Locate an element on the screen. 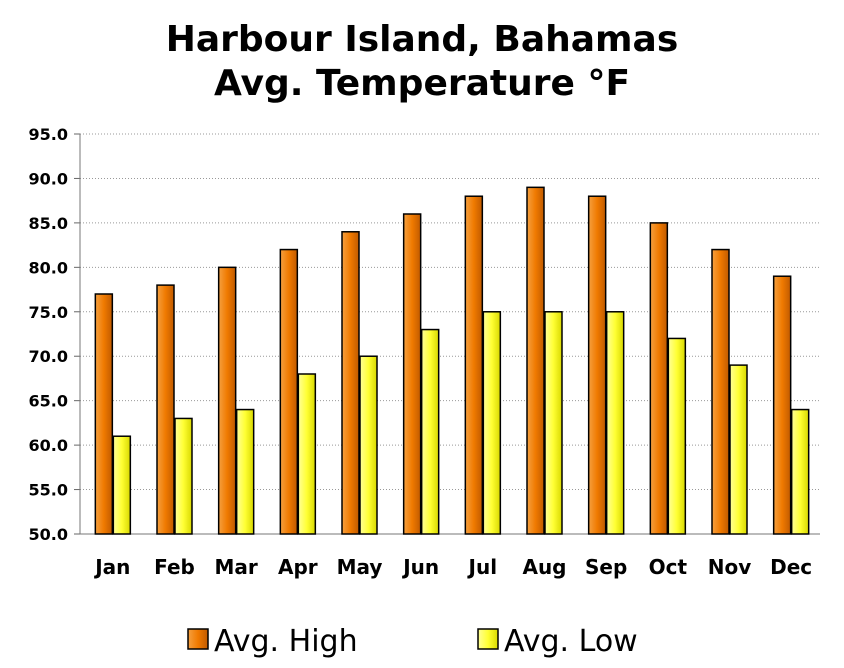 The height and width of the screenshot is (668, 844). x-tick-label: Mar is located at coordinates (236, 567).